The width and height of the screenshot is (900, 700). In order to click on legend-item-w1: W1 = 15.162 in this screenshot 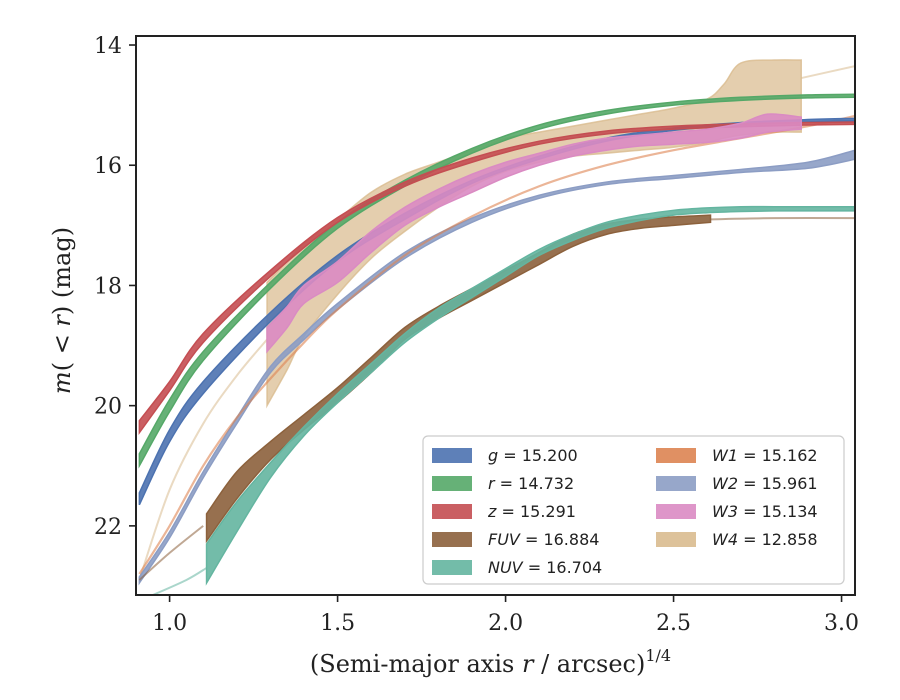, I will do `click(737, 455)`.